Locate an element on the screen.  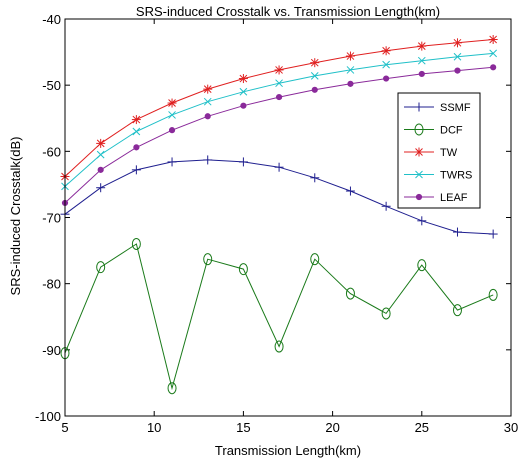
legend-item-leaf: LEAF is located at coordinates (436, 198).